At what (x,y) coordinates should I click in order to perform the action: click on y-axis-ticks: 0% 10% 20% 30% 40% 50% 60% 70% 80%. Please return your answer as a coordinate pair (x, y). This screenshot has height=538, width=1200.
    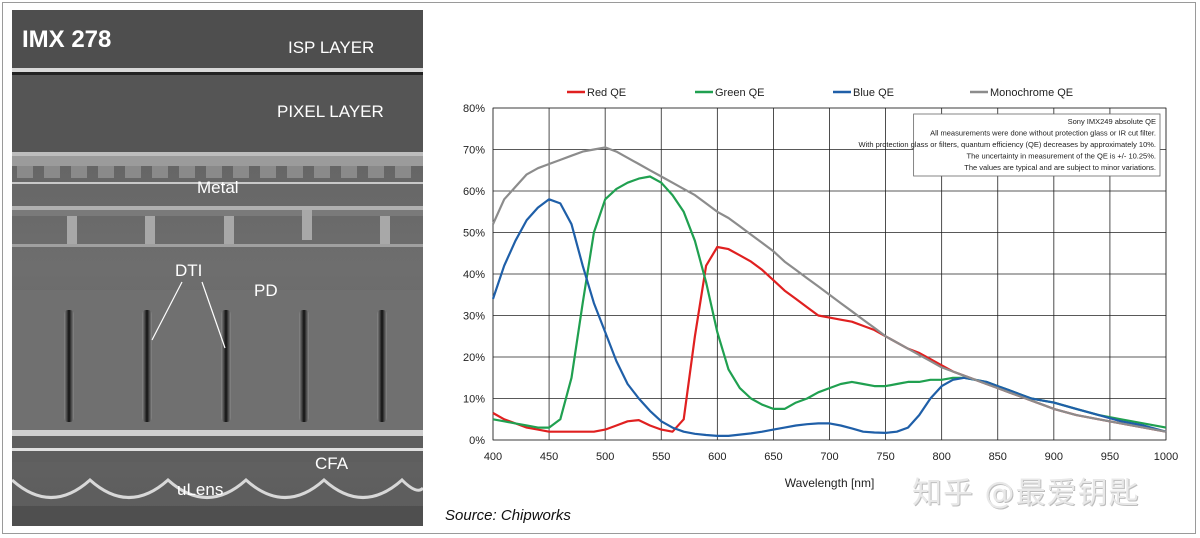
    Looking at the image, I should click on (474, 275).